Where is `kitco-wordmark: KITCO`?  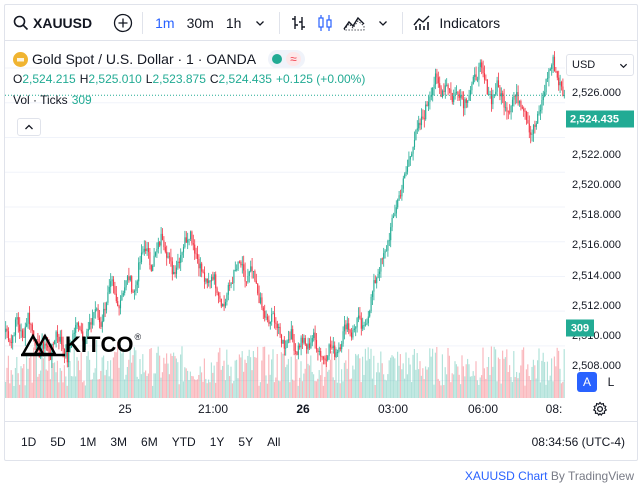
kitco-wordmark: KITCO is located at coordinates (99, 344).